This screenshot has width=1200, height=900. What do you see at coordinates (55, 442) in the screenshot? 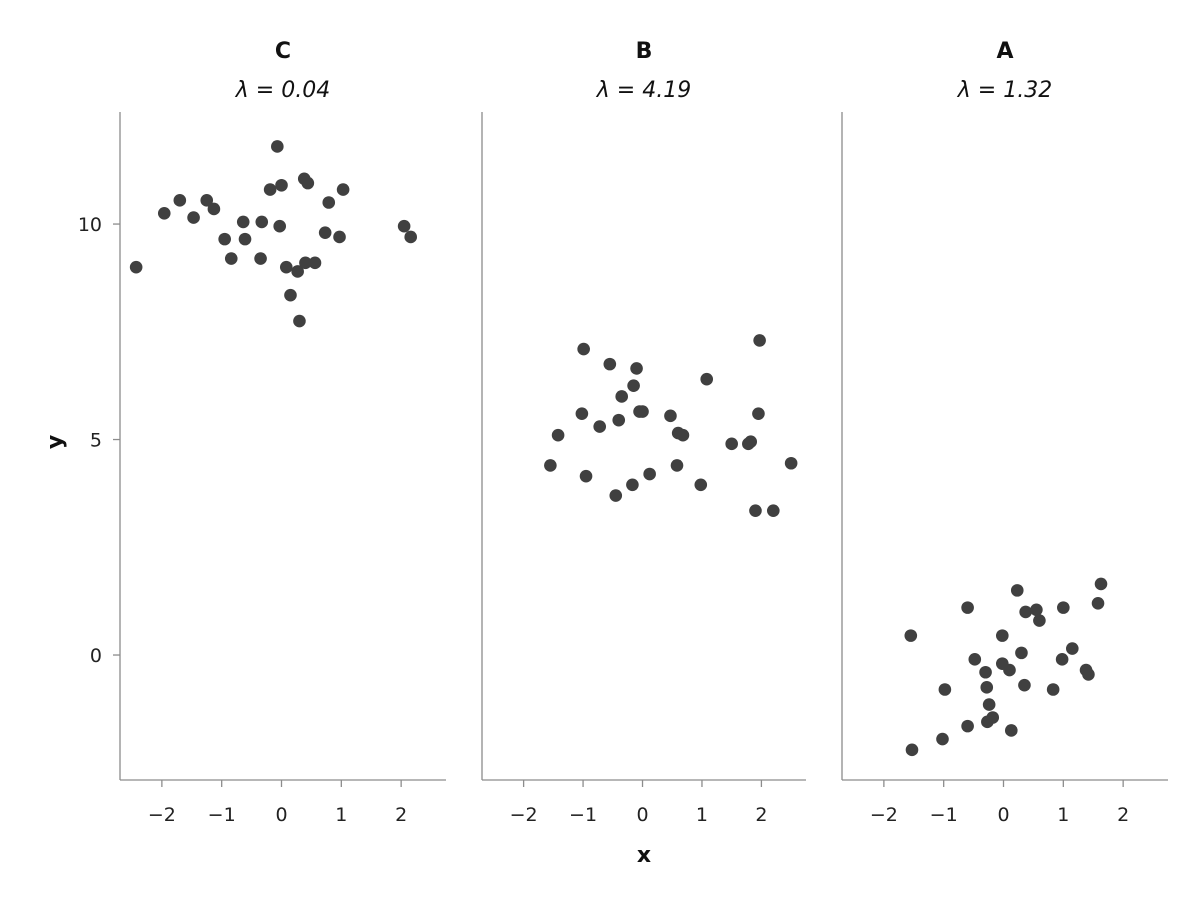
I see `y-axis-title: y` at bounding box center [55, 442].